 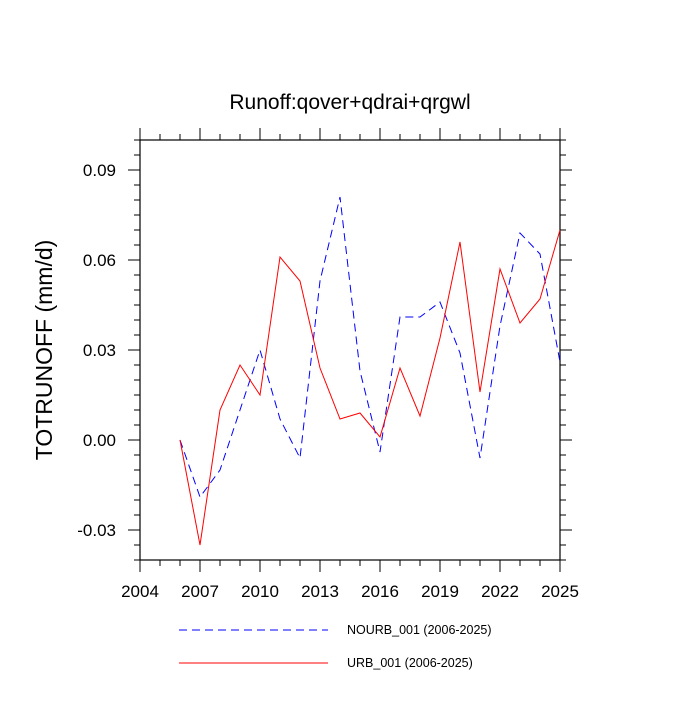 I want to click on x-tick-label: 2019, so click(x=440, y=591).